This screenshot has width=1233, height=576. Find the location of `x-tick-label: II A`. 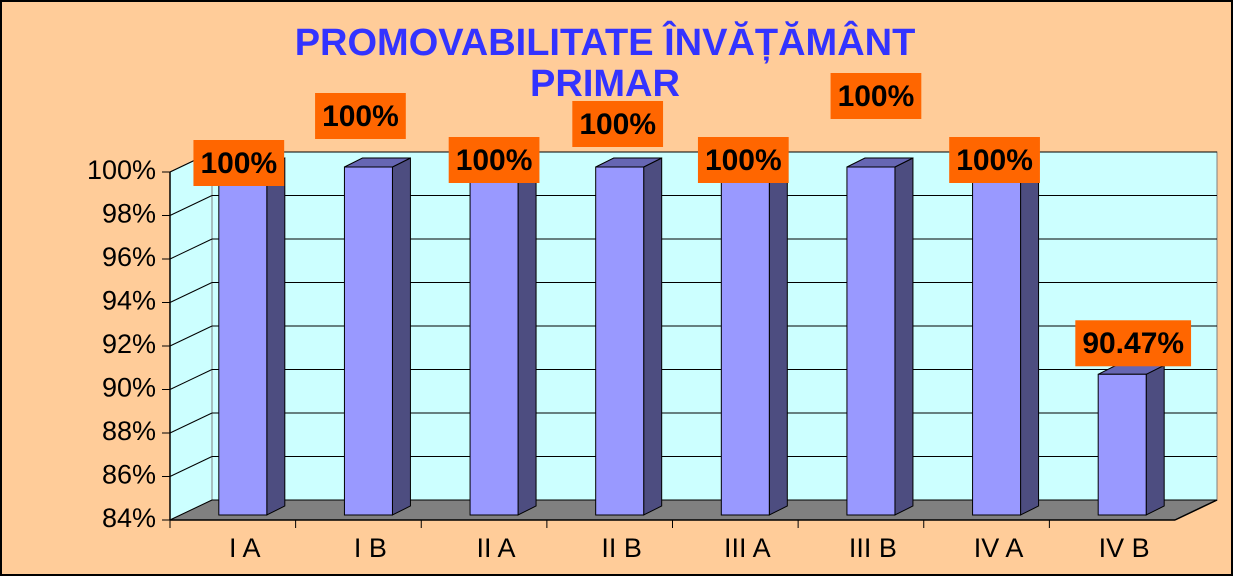

x-tick-label: II A is located at coordinates (496, 548).